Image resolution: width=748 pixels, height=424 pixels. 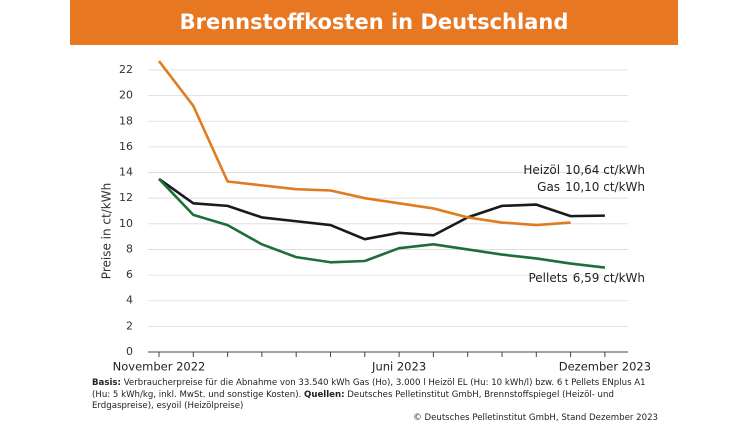 What do you see at coordinates (541, 170) in the screenshot?
I see `series-name: Heizöl` at bounding box center [541, 170].